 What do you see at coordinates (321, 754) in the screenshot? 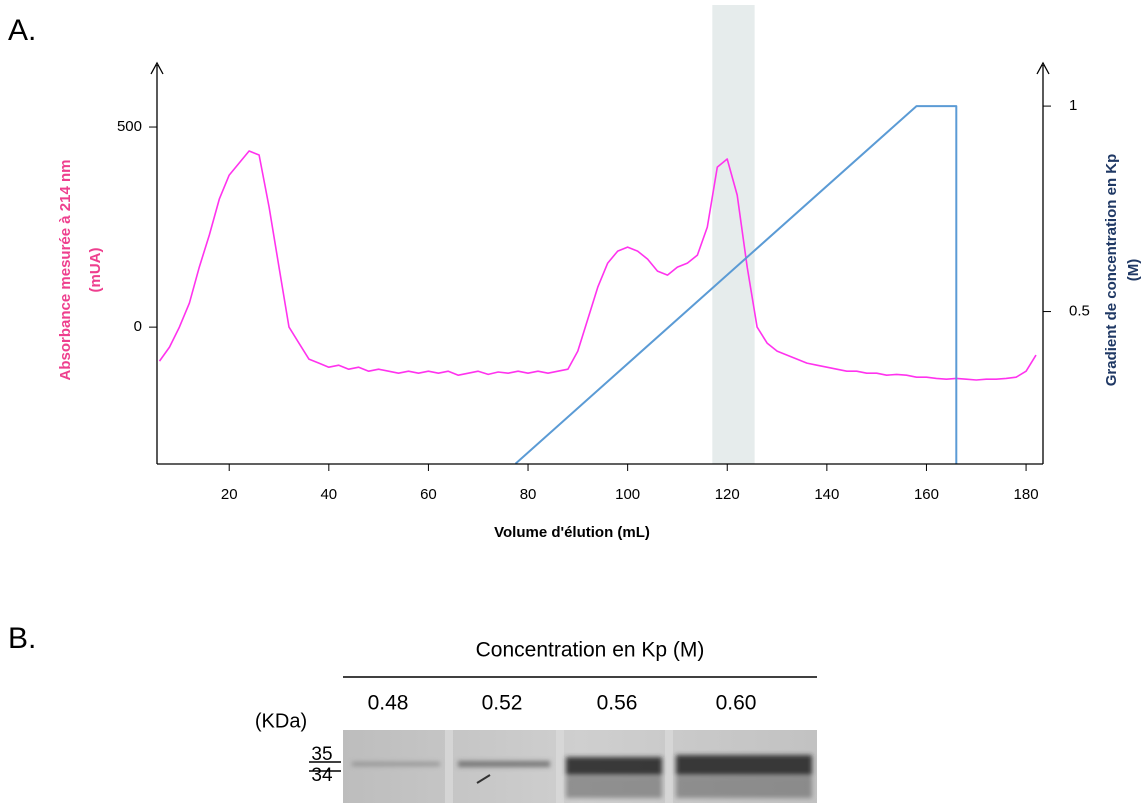
I see `marker-label: 35` at bounding box center [321, 754].